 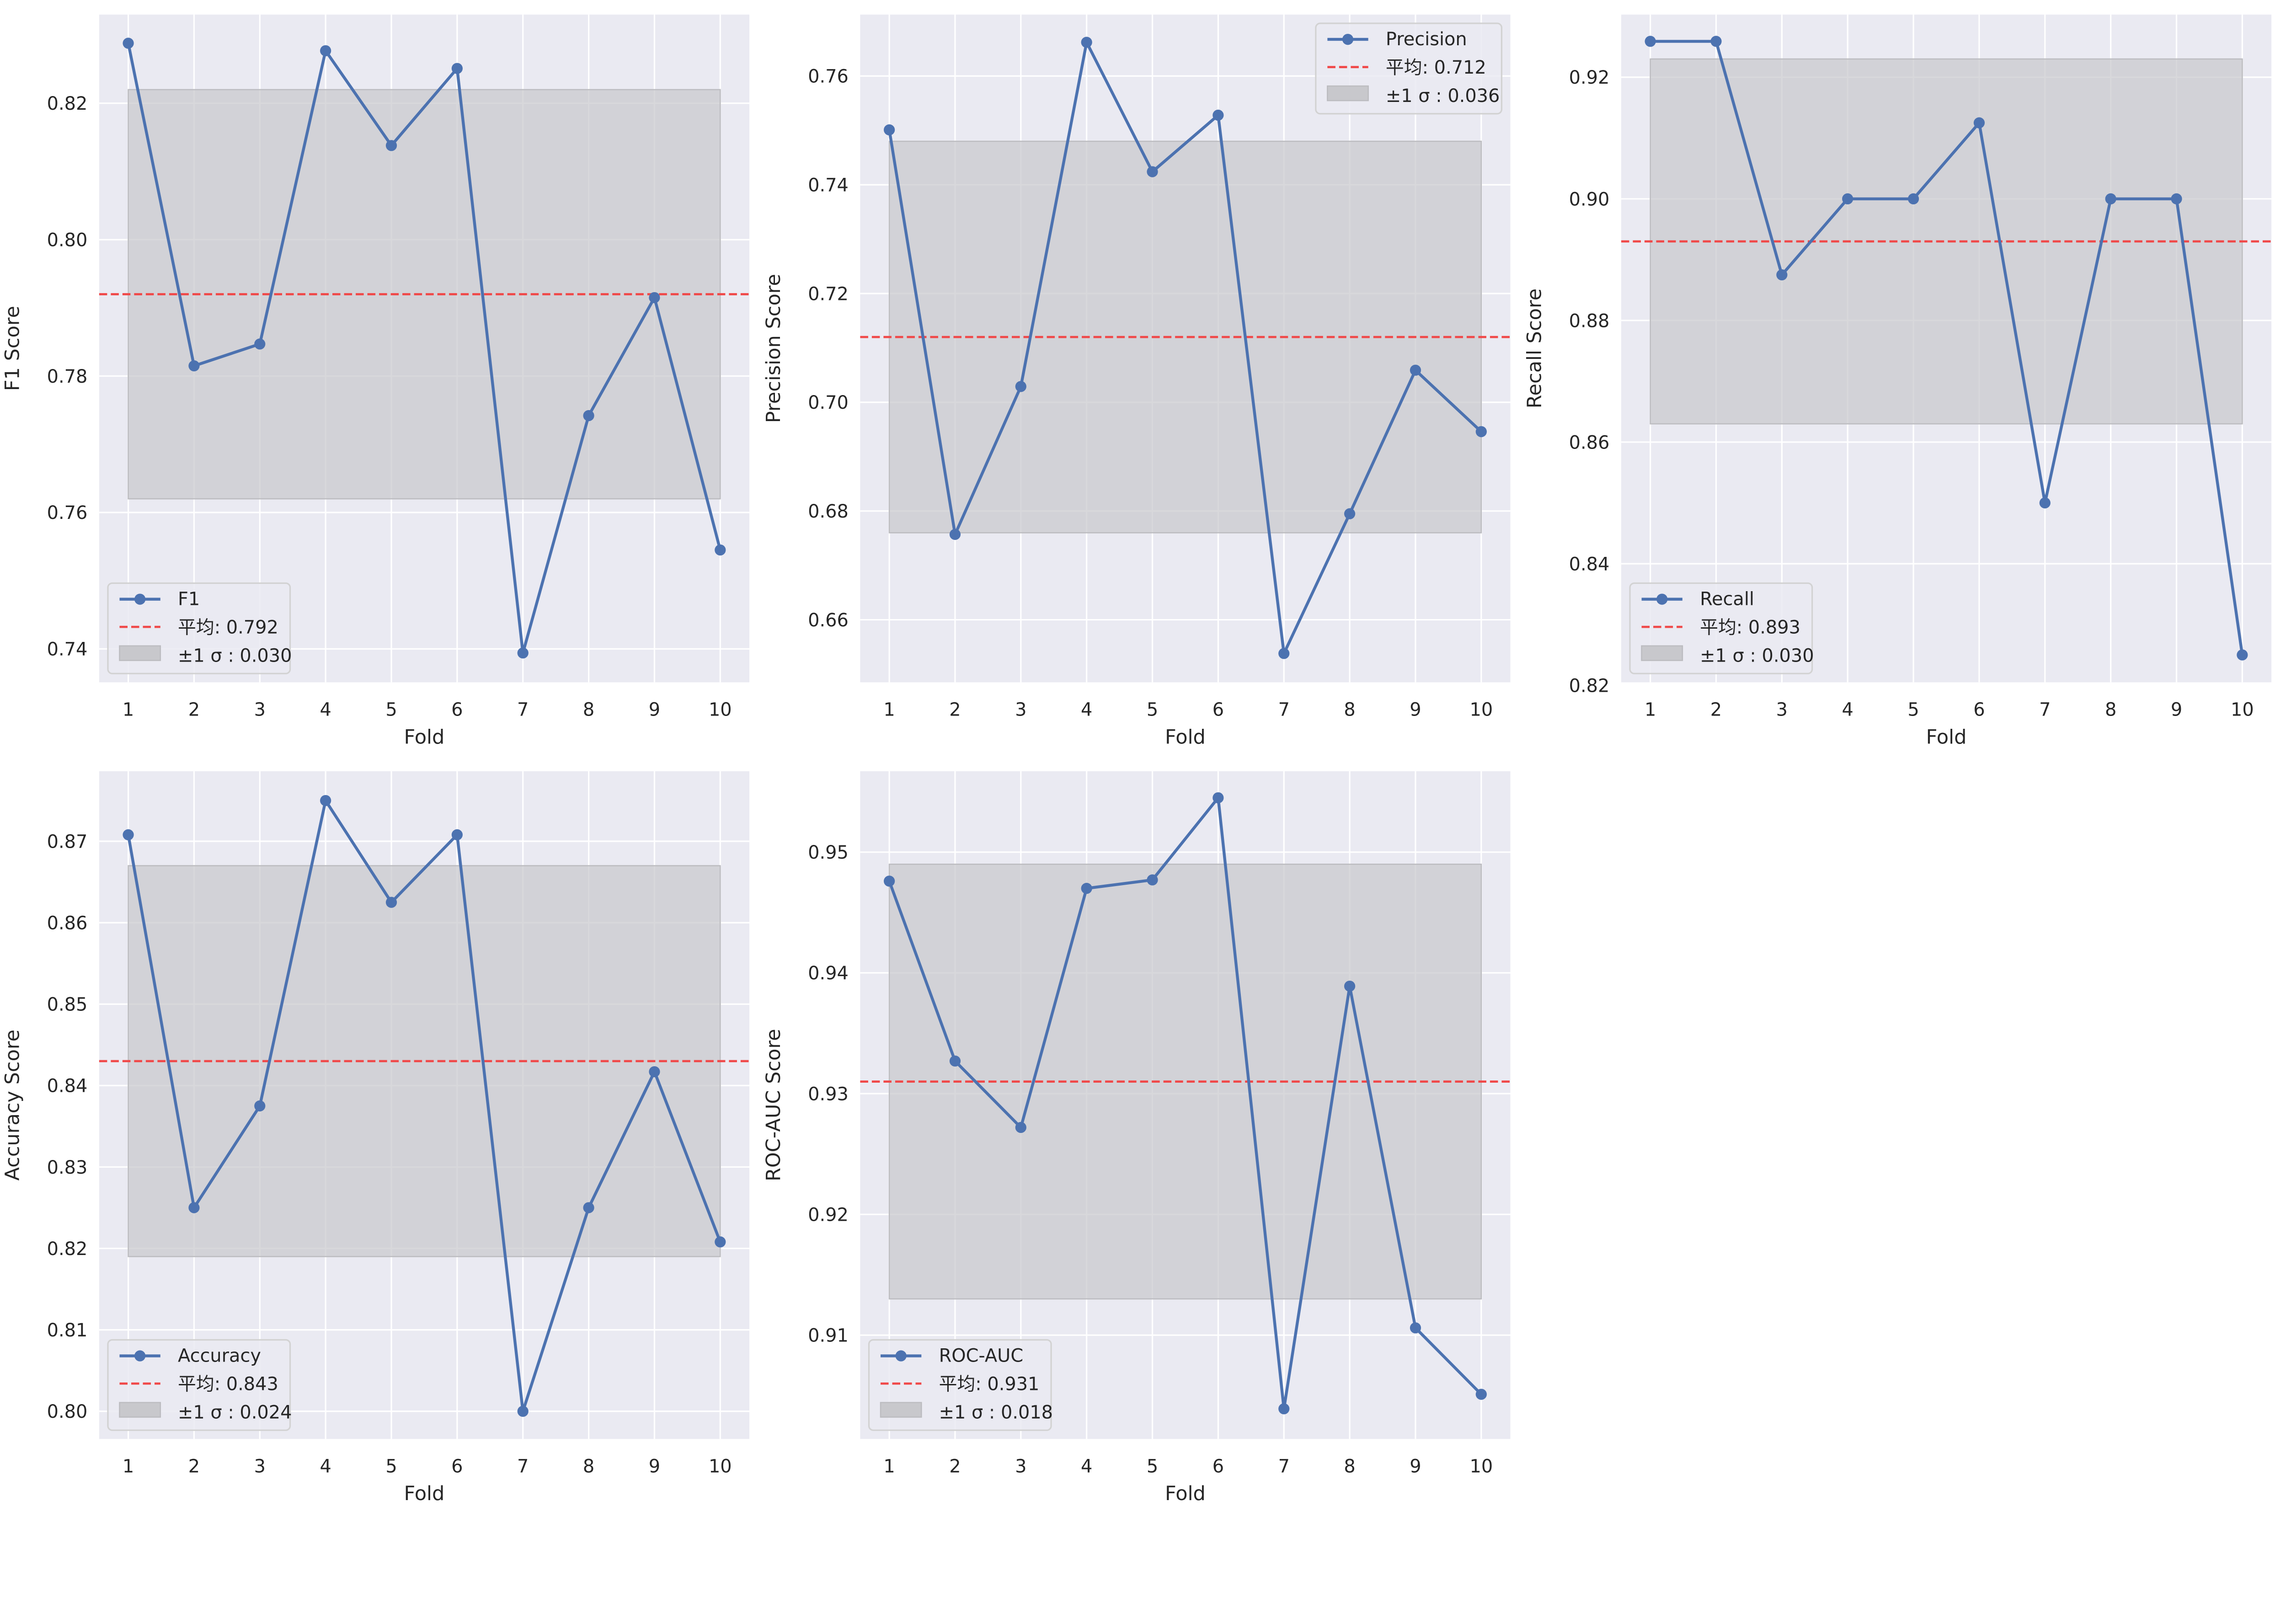 I want to click on y-tick-label: 0.84, so click(x=1590, y=564).